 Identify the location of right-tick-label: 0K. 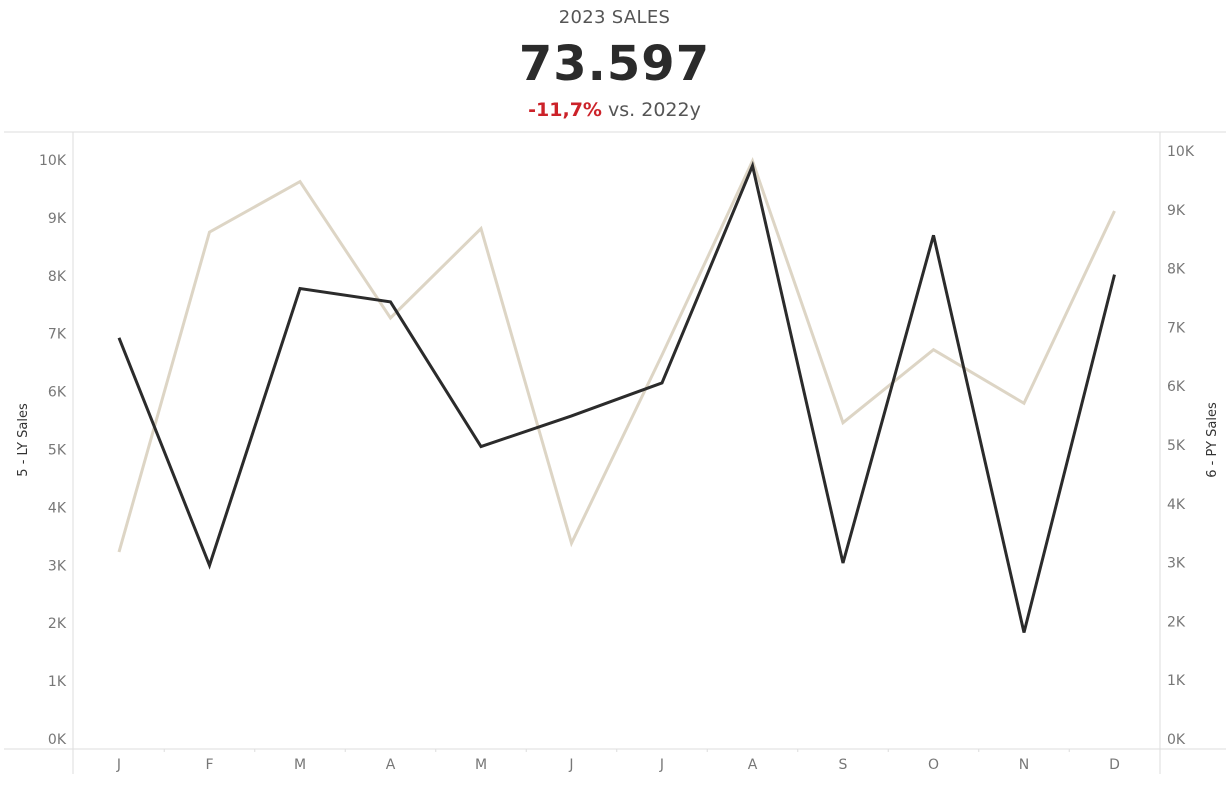
(1176, 740).